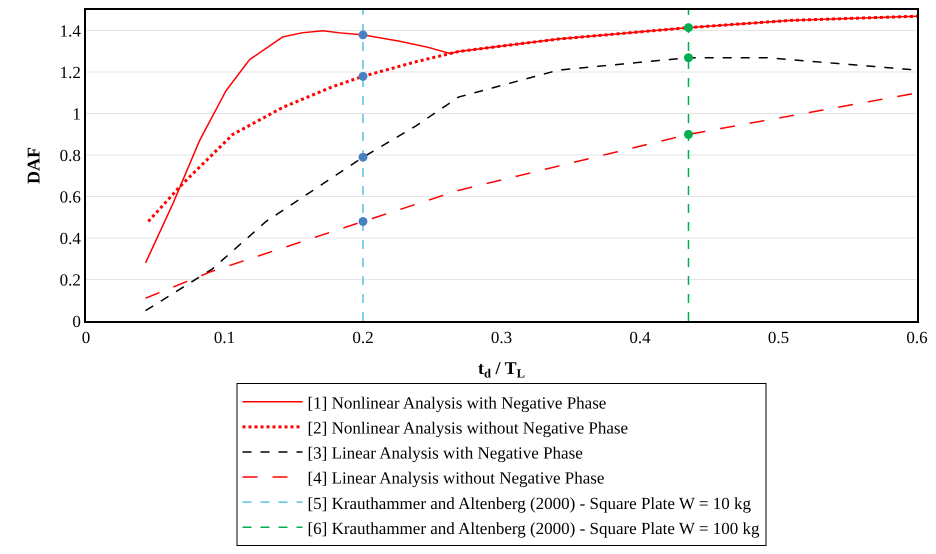 The image size is (936, 554). I want to click on x-axis-title: t$_{d}$ / T$_{L}$, so click(502, 369).